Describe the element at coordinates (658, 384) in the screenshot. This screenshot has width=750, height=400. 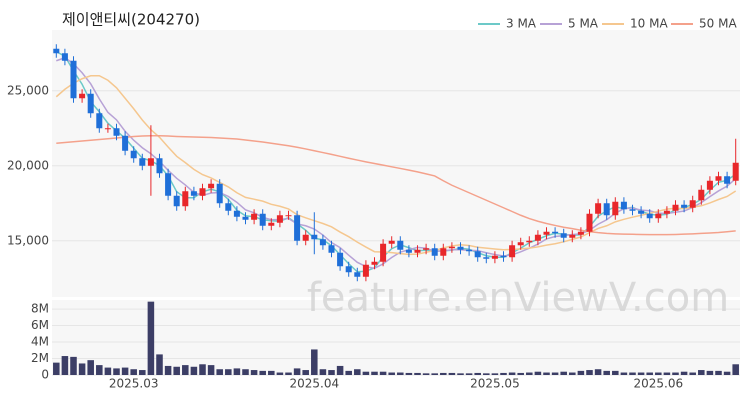
I see `x-tick-label: 2025.06` at that location.